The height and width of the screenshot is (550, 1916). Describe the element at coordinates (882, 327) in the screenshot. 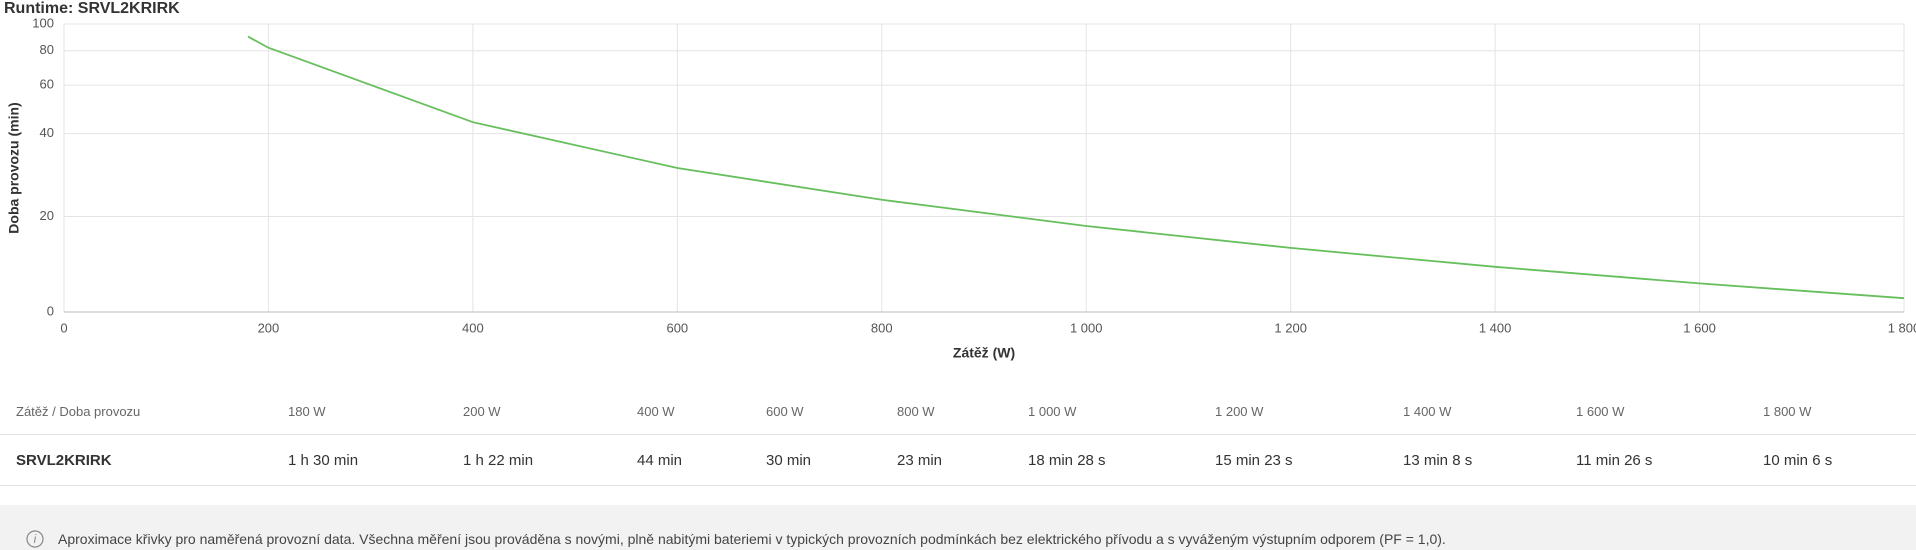

I see `x-tick-label: 800` at that location.